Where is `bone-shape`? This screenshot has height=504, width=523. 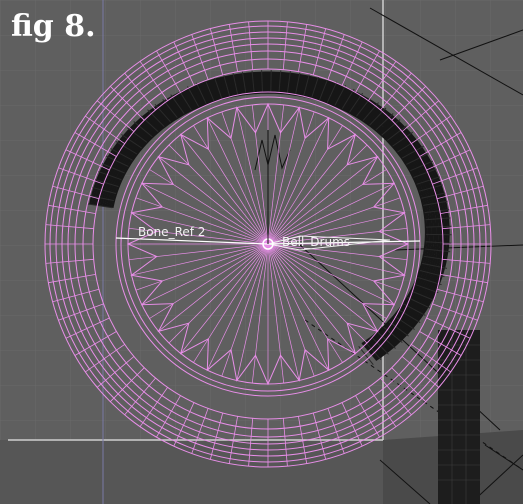
bone-shape is located at coordinates (329, 243).